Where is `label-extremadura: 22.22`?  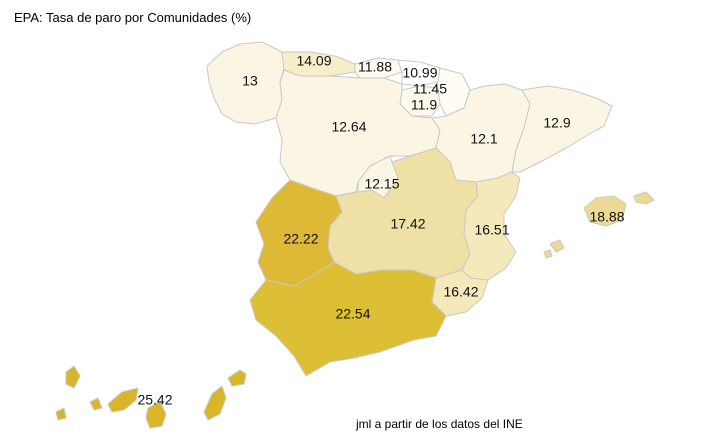 label-extremadura: 22.22 is located at coordinates (300, 239).